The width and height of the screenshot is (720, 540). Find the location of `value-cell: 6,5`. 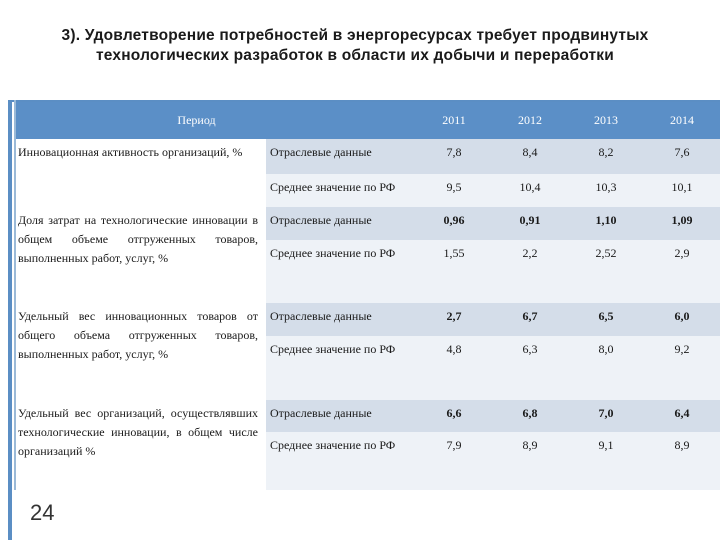

value-cell: 6,5 is located at coordinates (606, 319).